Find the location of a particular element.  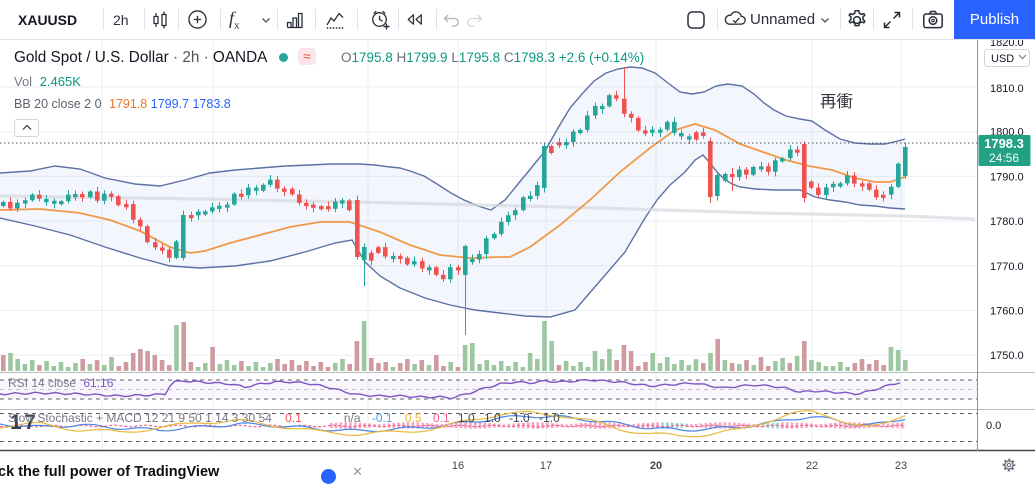

svg-text: 1770.0 is located at coordinates (1007, 267).